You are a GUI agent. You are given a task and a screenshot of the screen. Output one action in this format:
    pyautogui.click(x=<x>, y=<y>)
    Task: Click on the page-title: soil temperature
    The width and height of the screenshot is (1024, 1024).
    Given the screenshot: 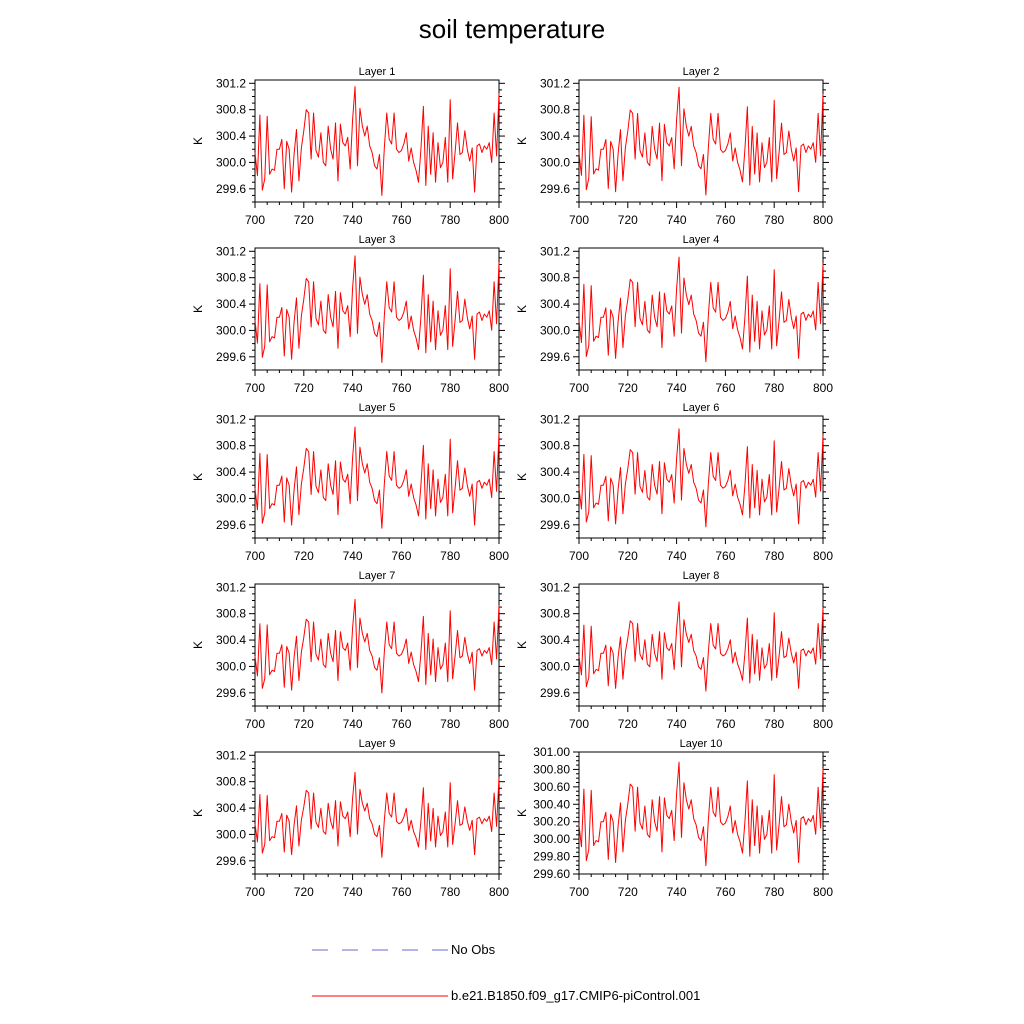 What is the action you would take?
    pyautogui.click(x=512, y=29)
    